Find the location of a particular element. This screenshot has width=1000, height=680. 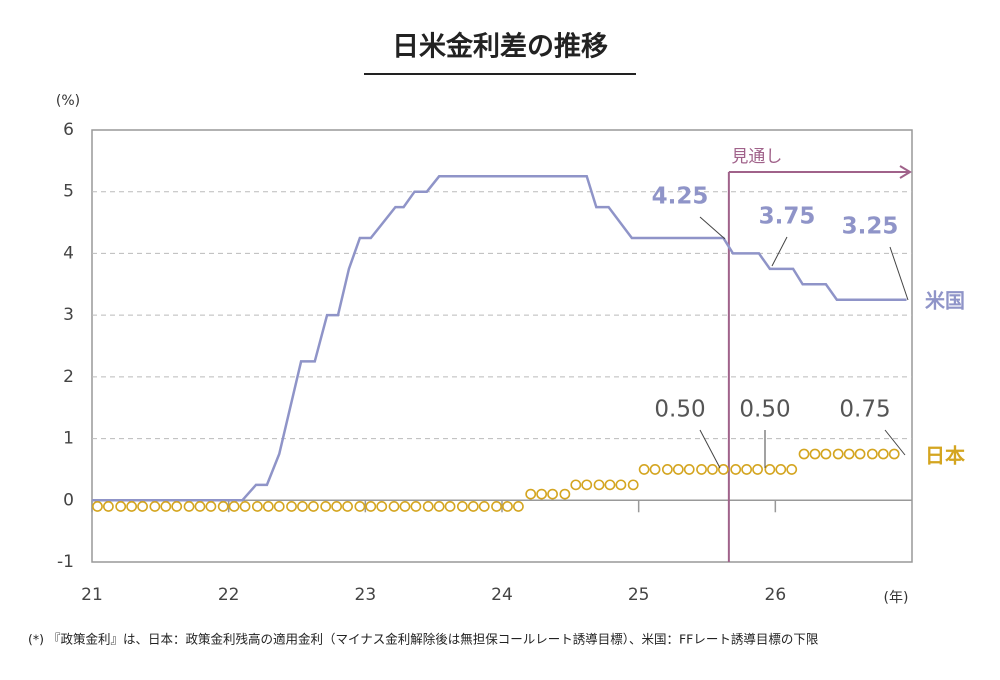

annotation: 3.25 is located at coordinates (870, 227).